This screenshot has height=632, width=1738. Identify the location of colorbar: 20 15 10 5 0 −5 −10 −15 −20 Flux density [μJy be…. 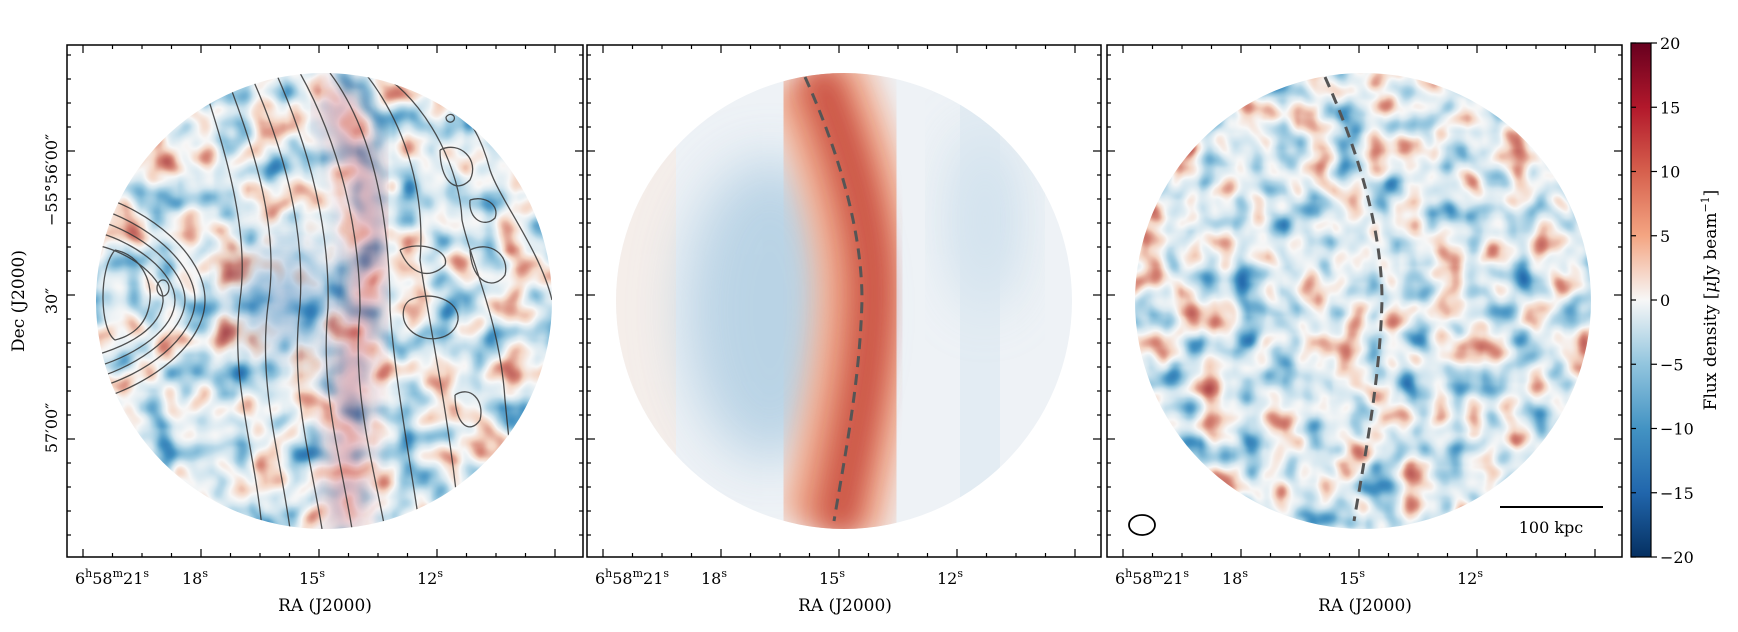
(1675, 300).